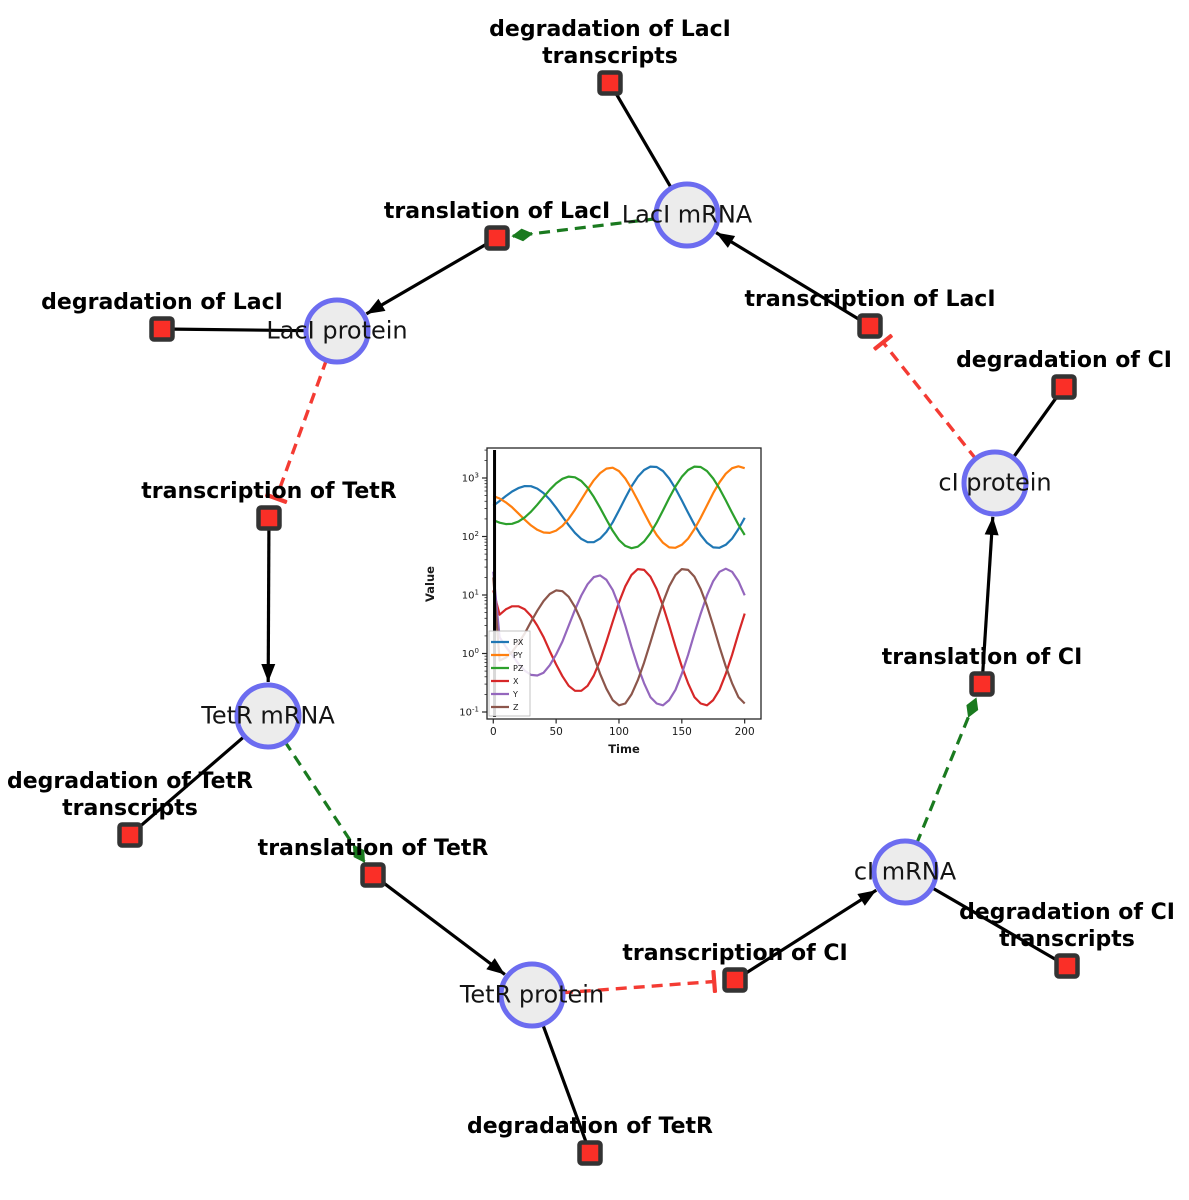 This screenshot has height=1200, width=1189. What do you see at coordinates (735, 980) in the screenshot?
I see `reaction-node-transcription-cI` at bounding box center [735, 980].